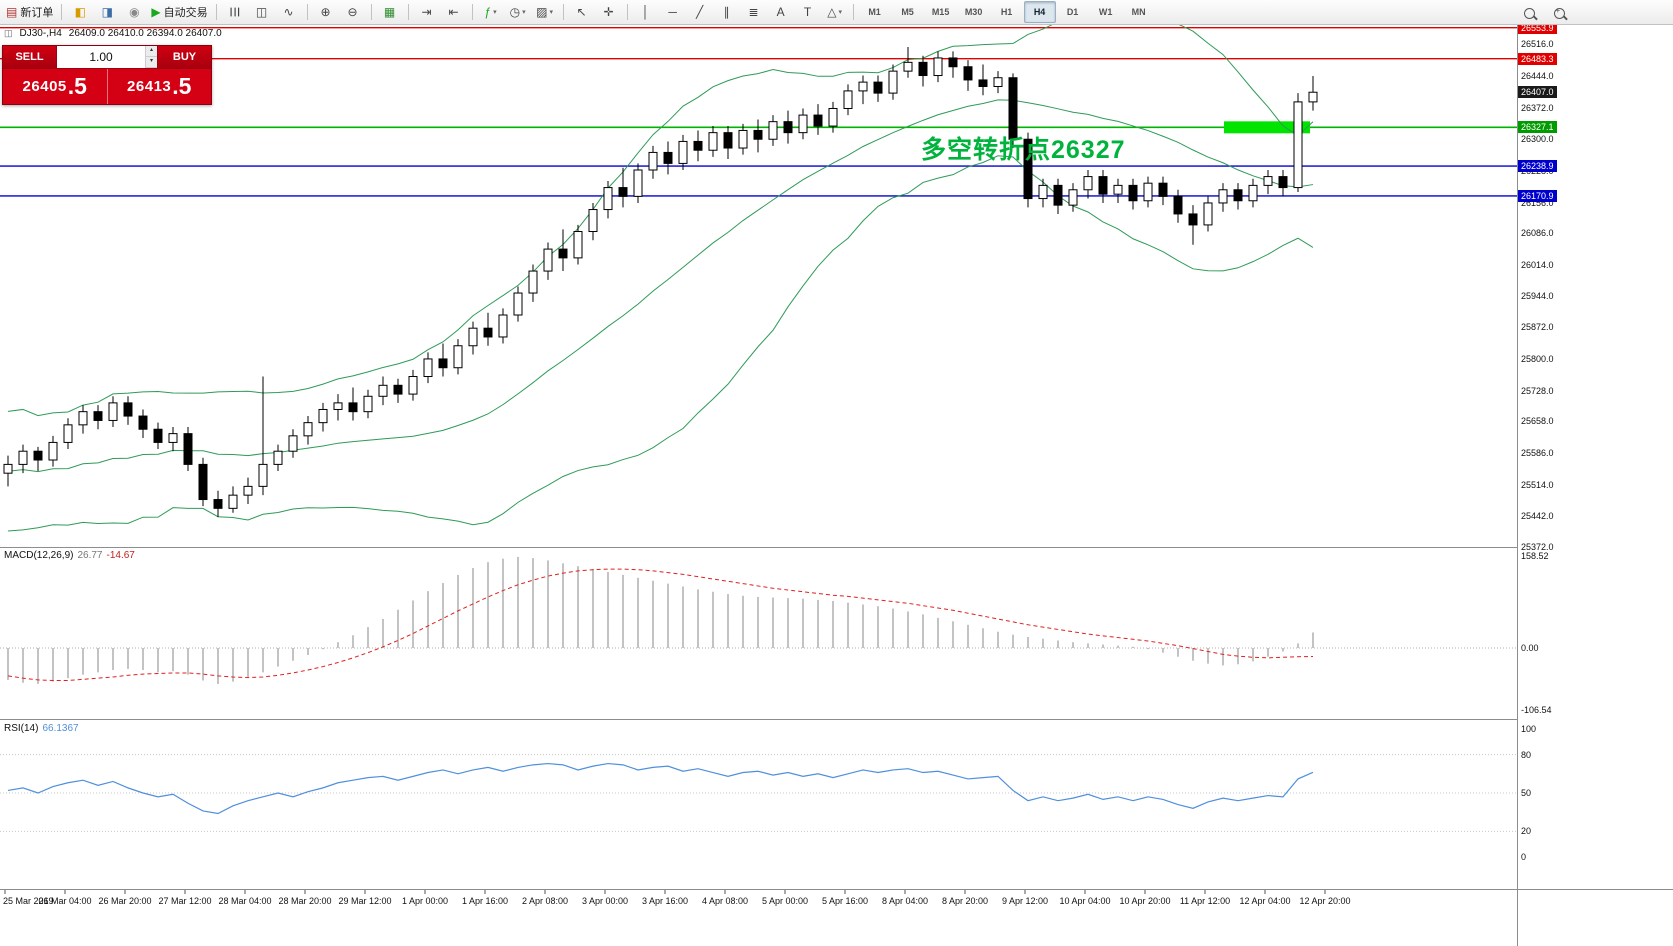 The width and height of the screenshot is (1673, 946). What do you see at coordinates (832, 12) in the screenshot?
I see `shapes-glyph: △` at bounding box center [832, 12].